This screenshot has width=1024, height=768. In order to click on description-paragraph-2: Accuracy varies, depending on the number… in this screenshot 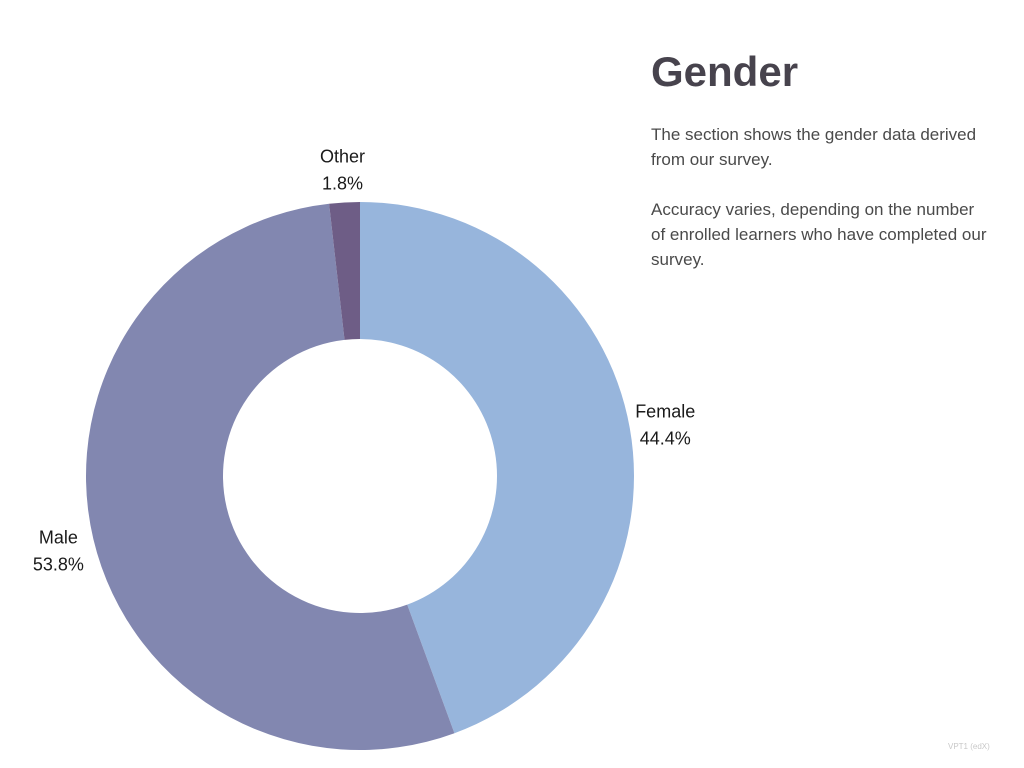, I will do `click(819, 234)`.